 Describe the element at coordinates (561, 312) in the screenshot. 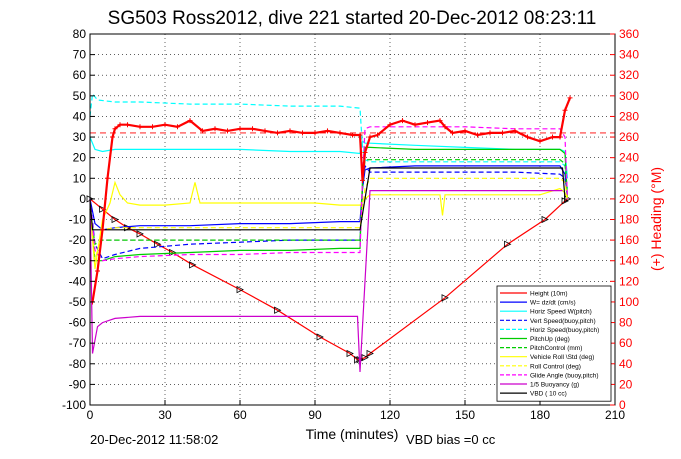

I see `legend-label: Horiz Speed W(pitch)` at that location.